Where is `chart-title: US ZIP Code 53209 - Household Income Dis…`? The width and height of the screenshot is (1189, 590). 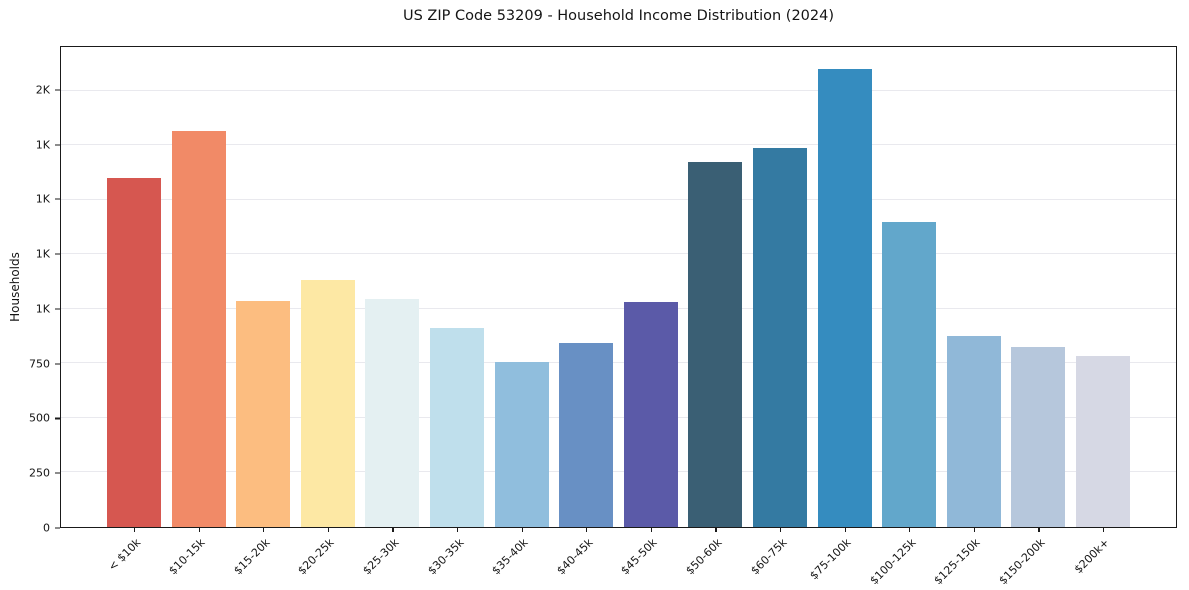
chart-title: US ZIP Code 53209 - Household Income Dis… is located at coordinates (618, 16).